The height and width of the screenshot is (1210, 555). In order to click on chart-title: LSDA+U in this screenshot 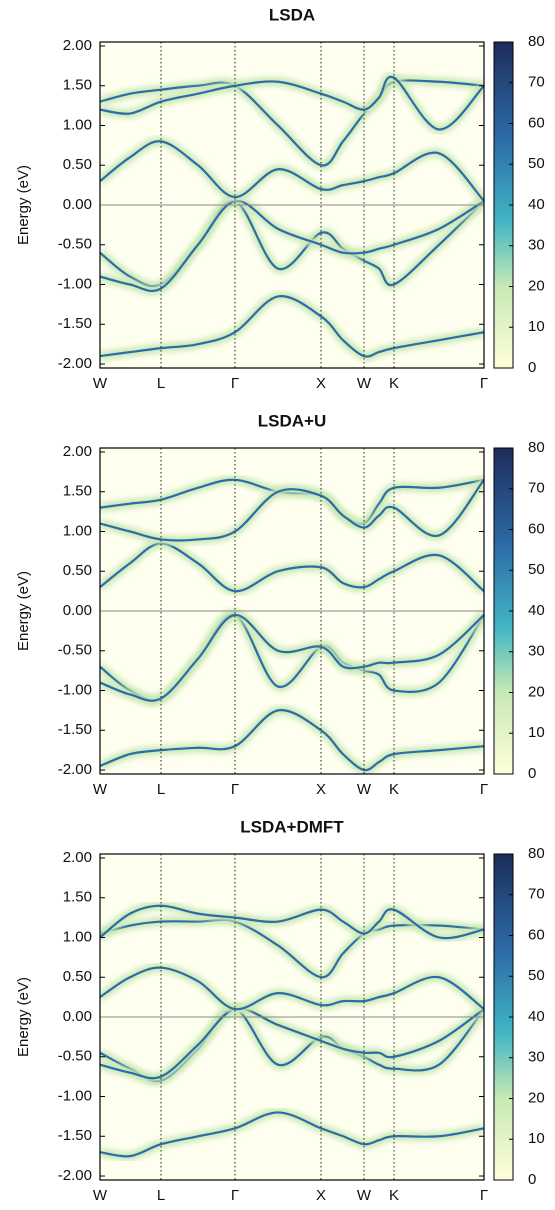, I will do `click(292, 420)`.